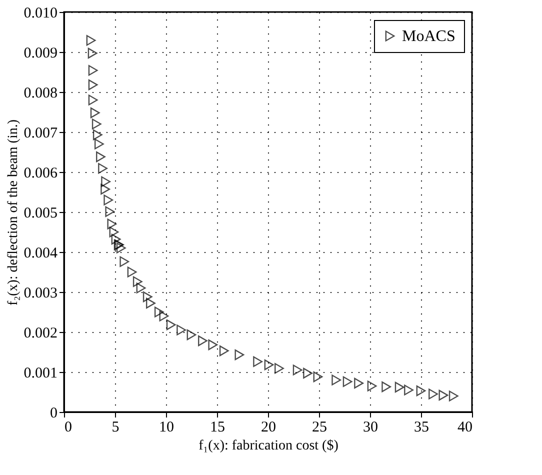 Image resolution: width=542 pixels, height=475 pixels. What do you see at coordinates (41, 134) in the screenshot?
I see `y-tick-label: 0.007` at bounding box center [41, 134].